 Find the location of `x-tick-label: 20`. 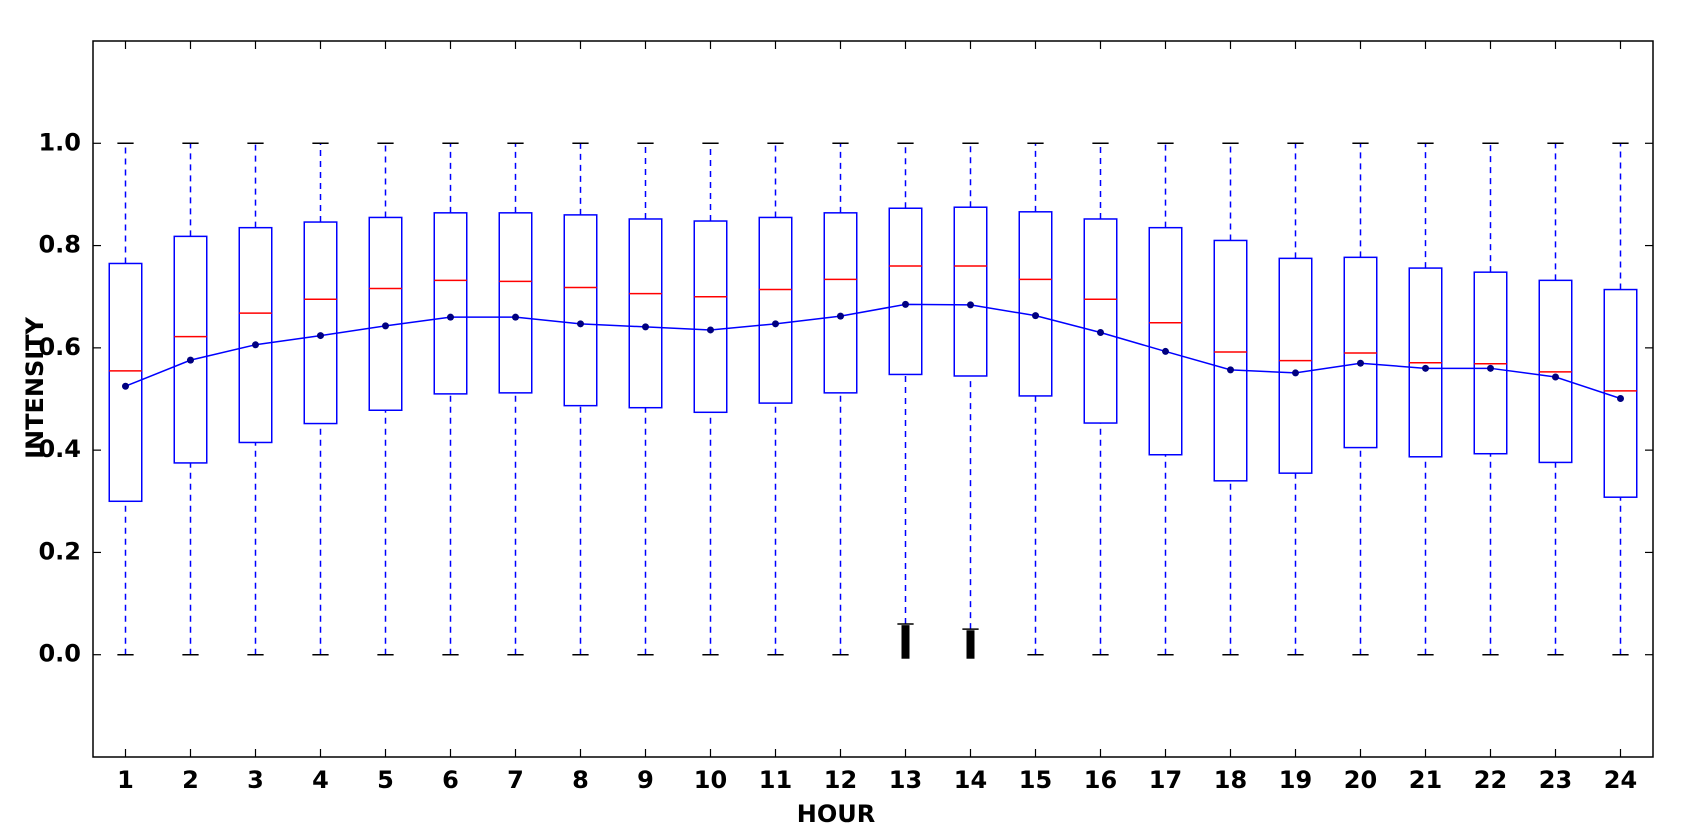

x-tick-label: 20 is located at coordinates (1360, 780).